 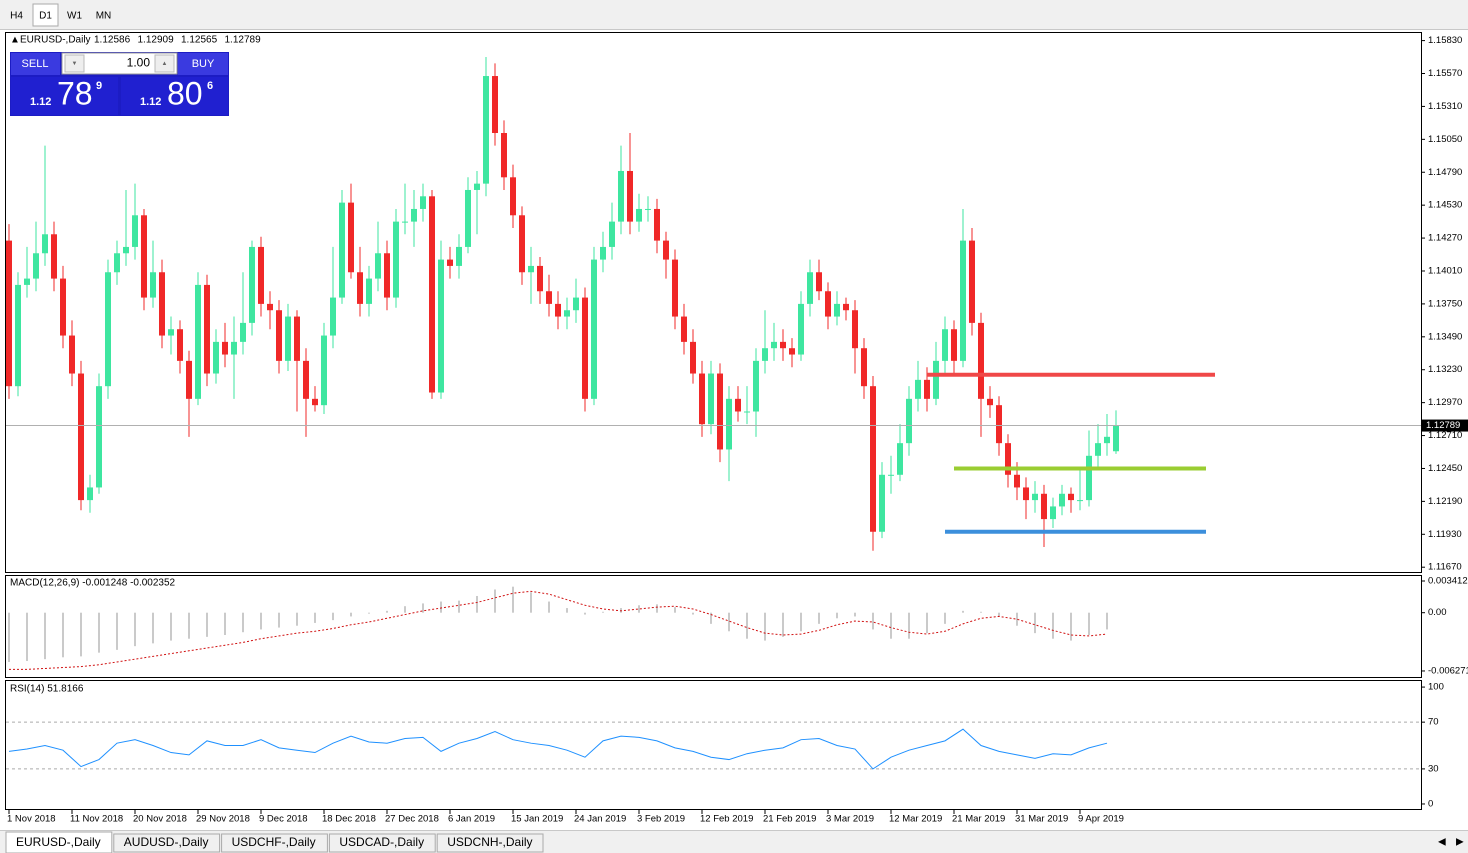 What do you see at coordinates (1445, 73) in the screenshot?
I see `y-tick-label: 1.15570` at bounding box center [1445, 73].